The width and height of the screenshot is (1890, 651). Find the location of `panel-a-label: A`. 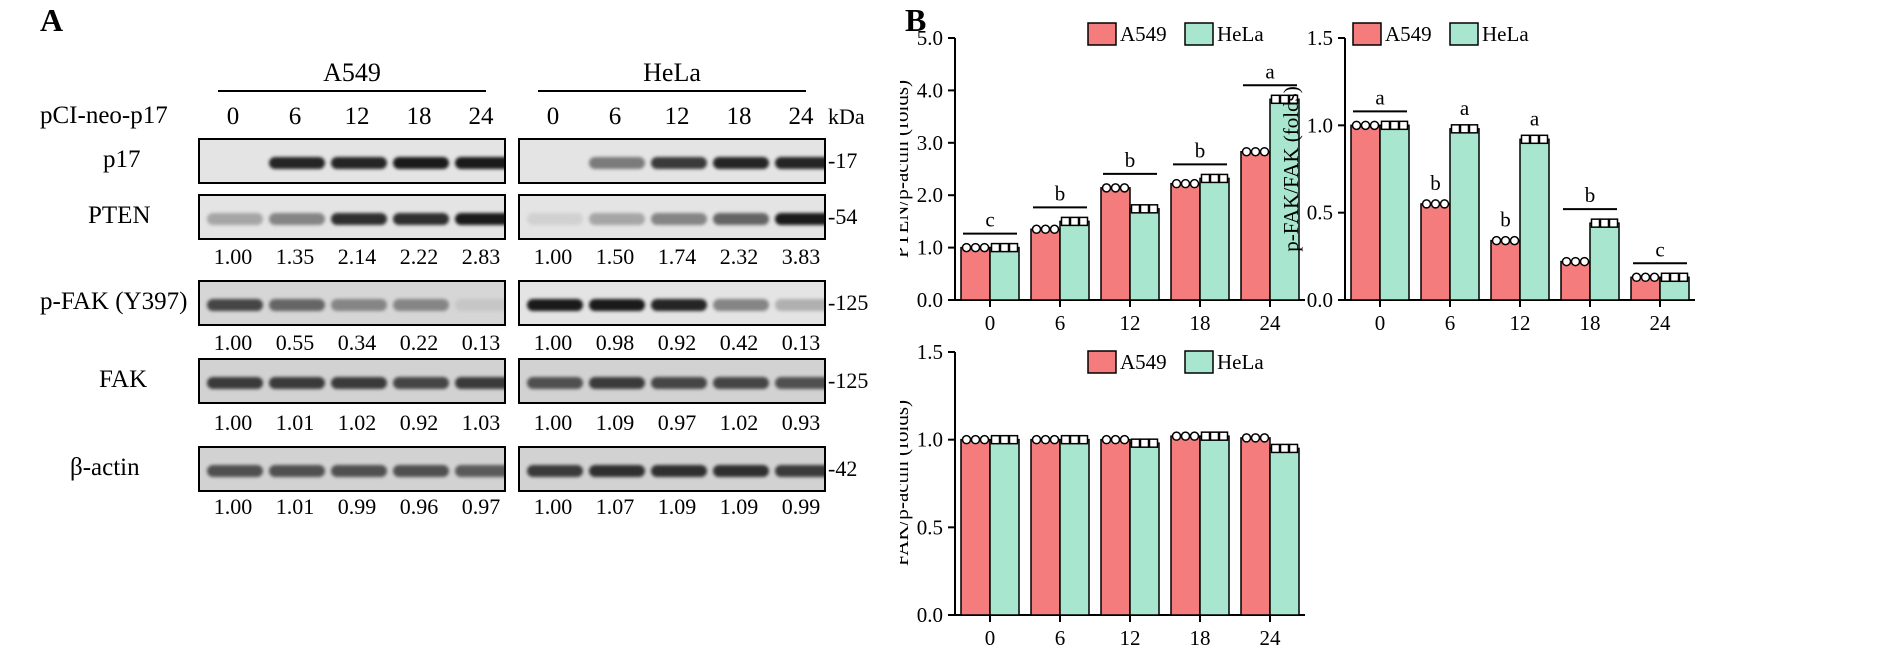

panel-a-label: A is located at coordinates (52, 20).